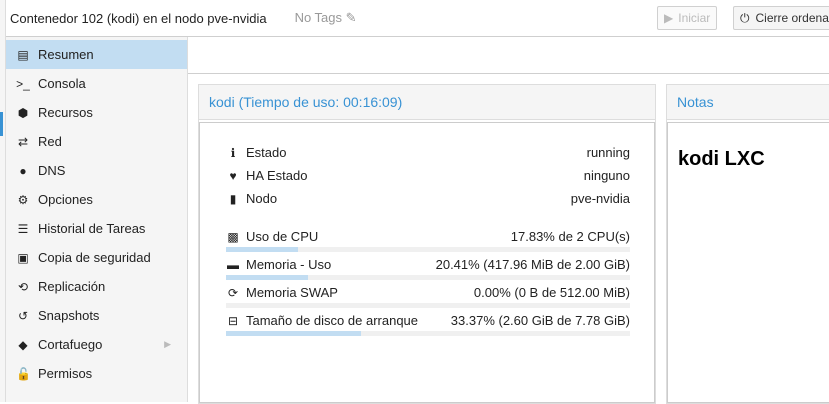 The width and height of the screenshot is (829, 404). I want to click on sidebar-item-label: Snapshots, so click(69, 315).